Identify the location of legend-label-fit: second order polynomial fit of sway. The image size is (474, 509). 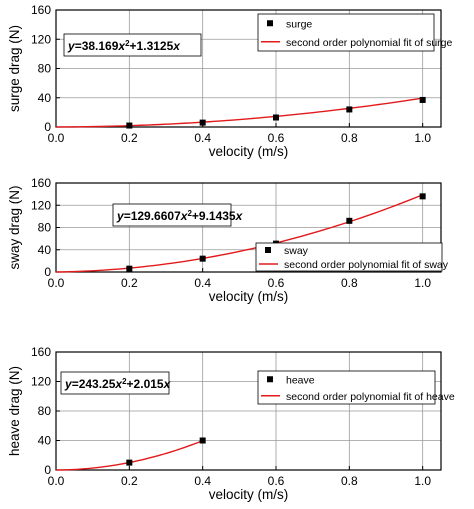
(366, 265).